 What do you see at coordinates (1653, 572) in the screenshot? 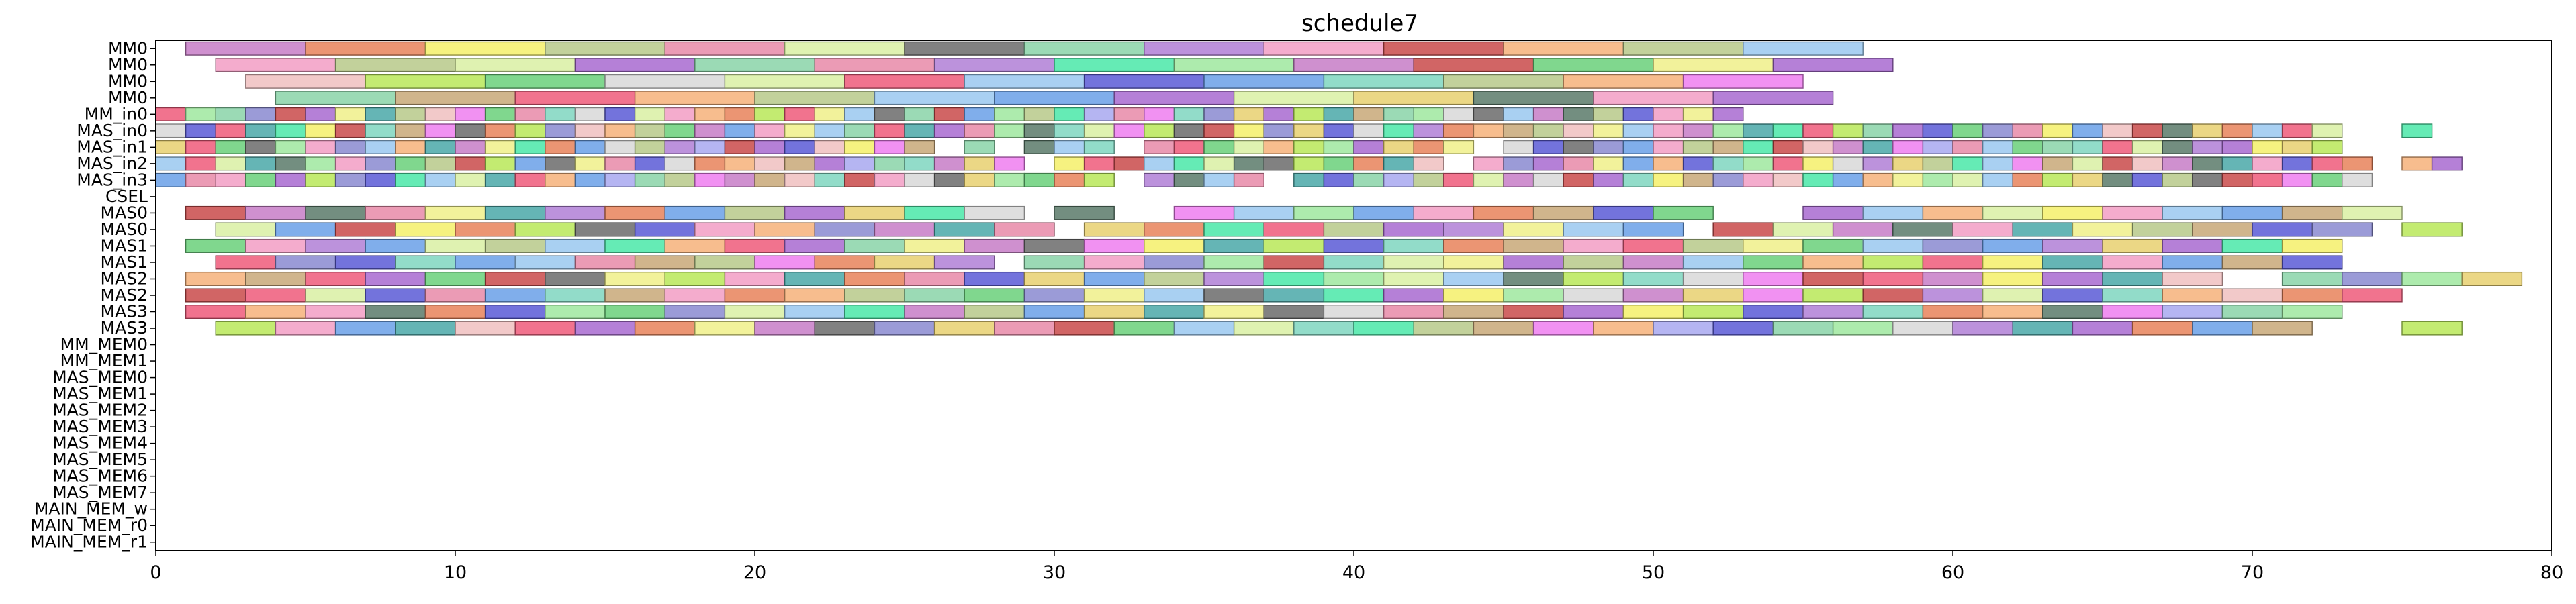
I see `x-tick-label: 50` at bounding box center [1653, 572].